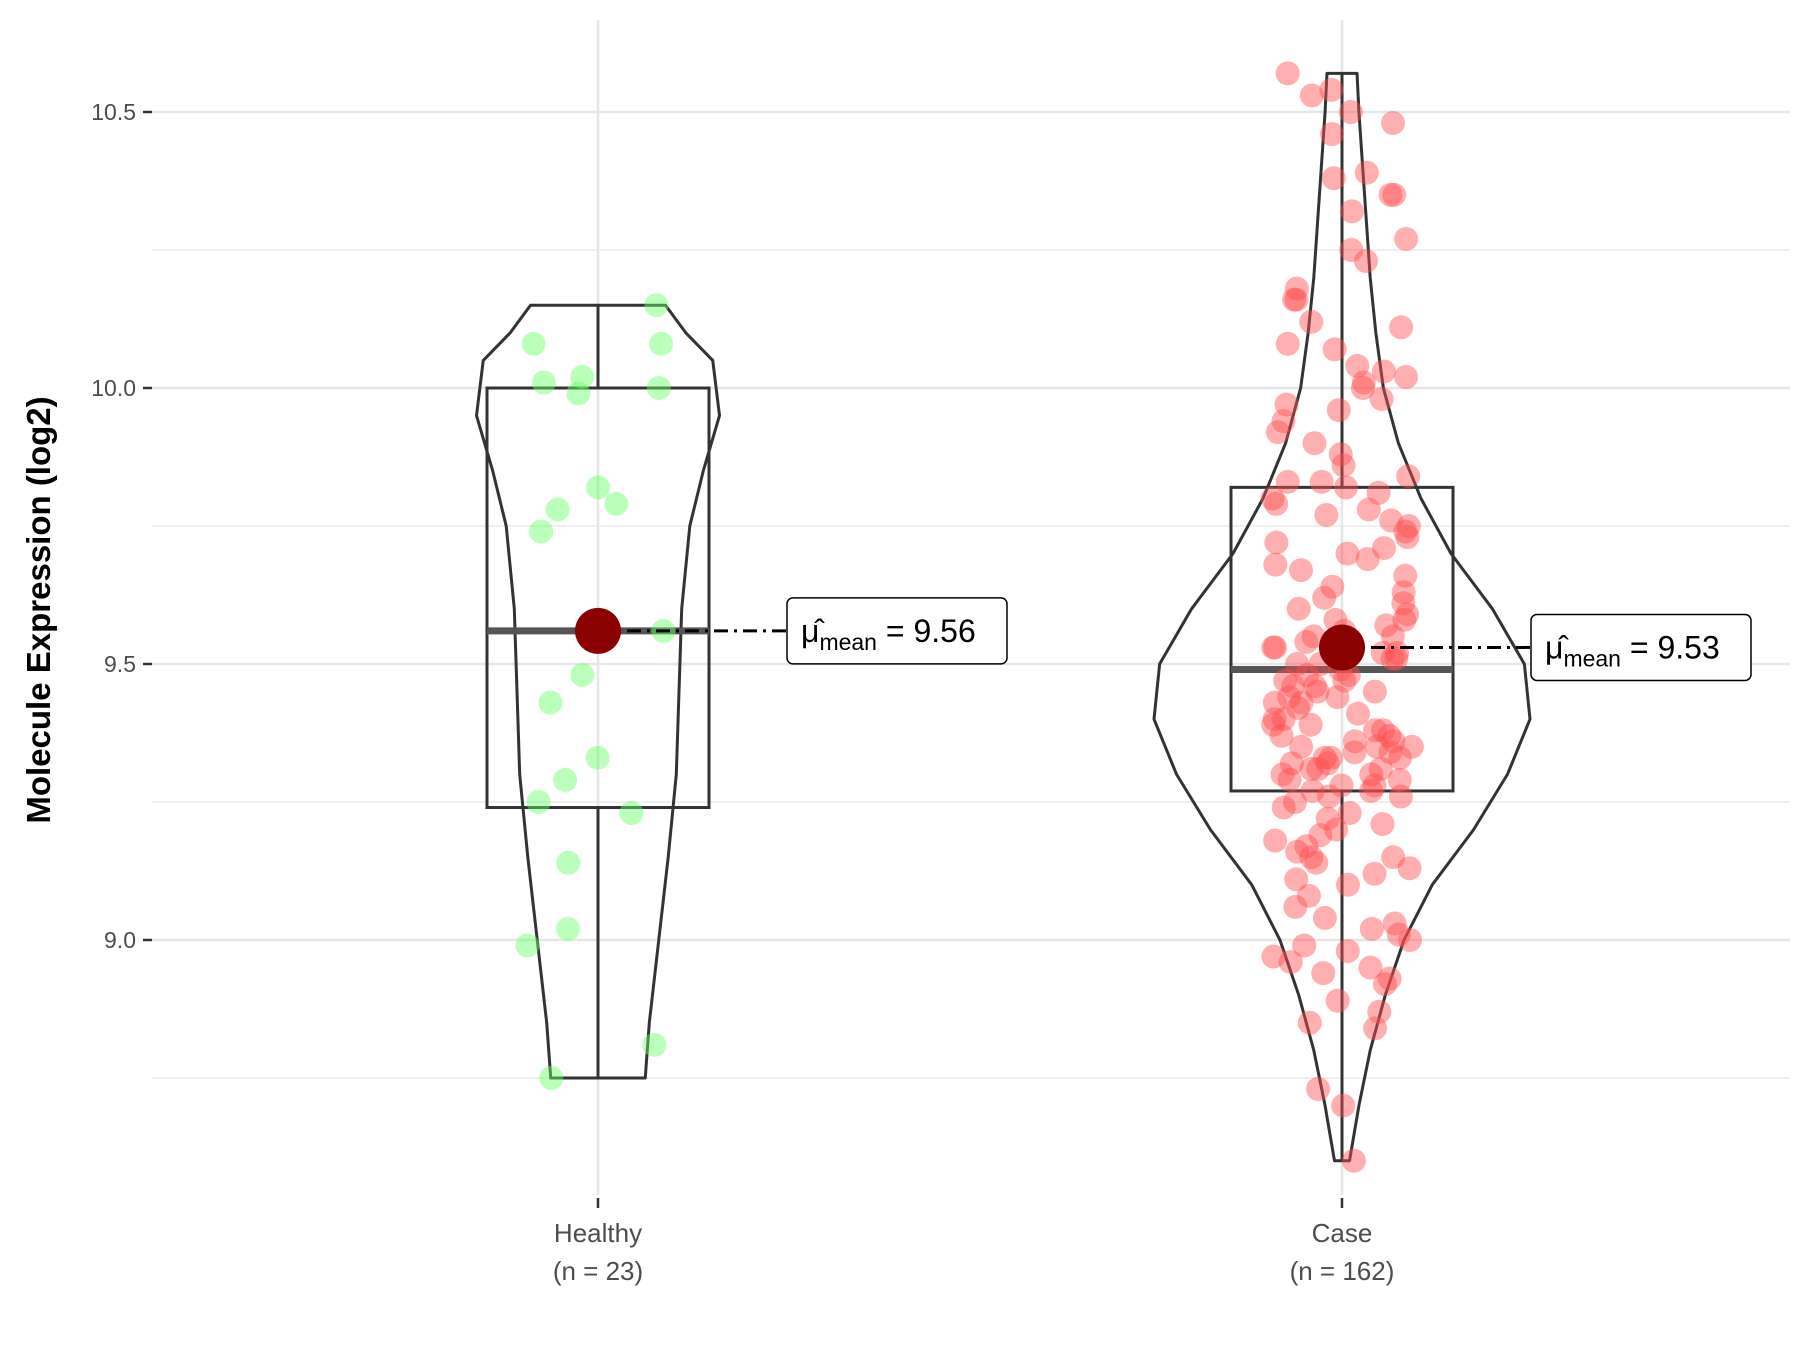  What do you see at coordinates (1342, 647) in the screenshot?
I see `mean-marker` at bounding box center [1342, 647].